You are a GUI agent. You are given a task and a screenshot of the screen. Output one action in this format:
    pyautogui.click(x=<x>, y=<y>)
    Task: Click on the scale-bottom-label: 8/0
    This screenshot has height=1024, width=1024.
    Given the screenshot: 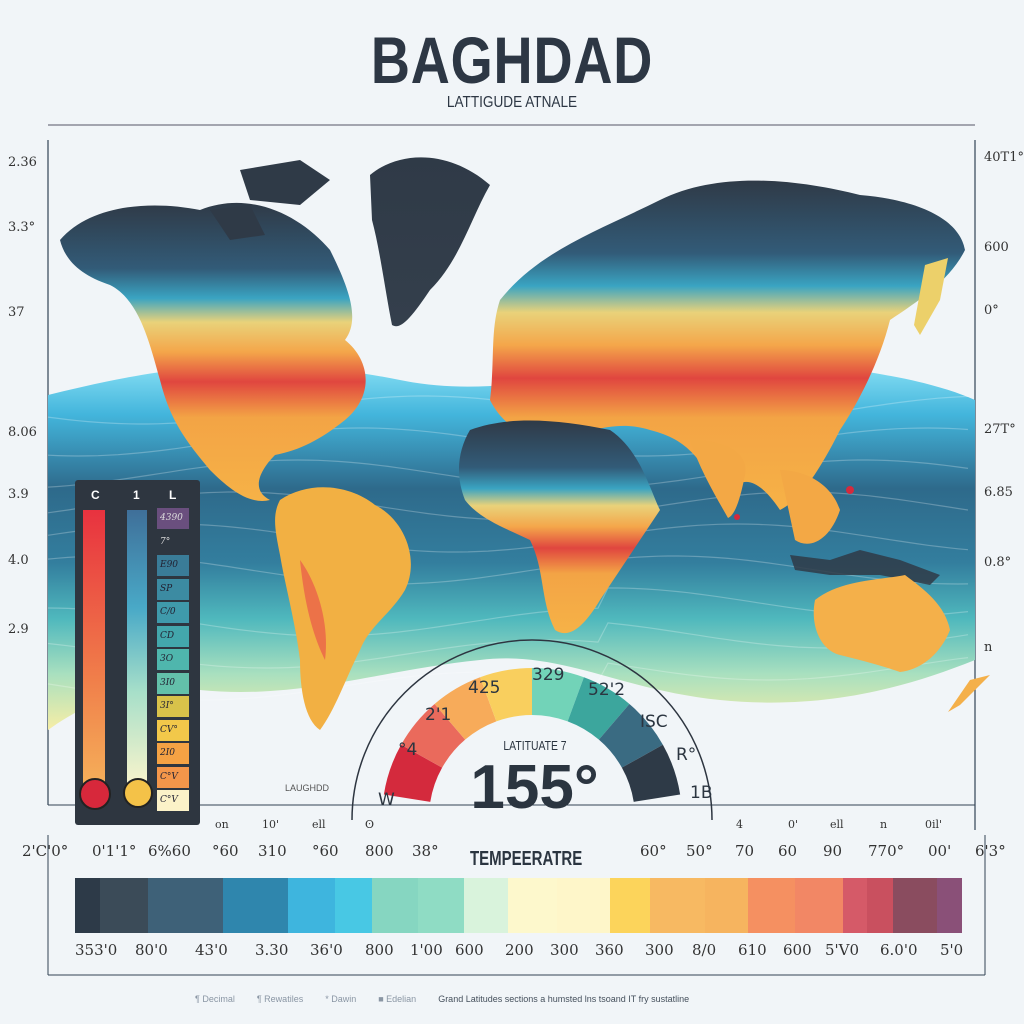 What is the action you would take?
    pyautogui.click(x=704, y=950)
    